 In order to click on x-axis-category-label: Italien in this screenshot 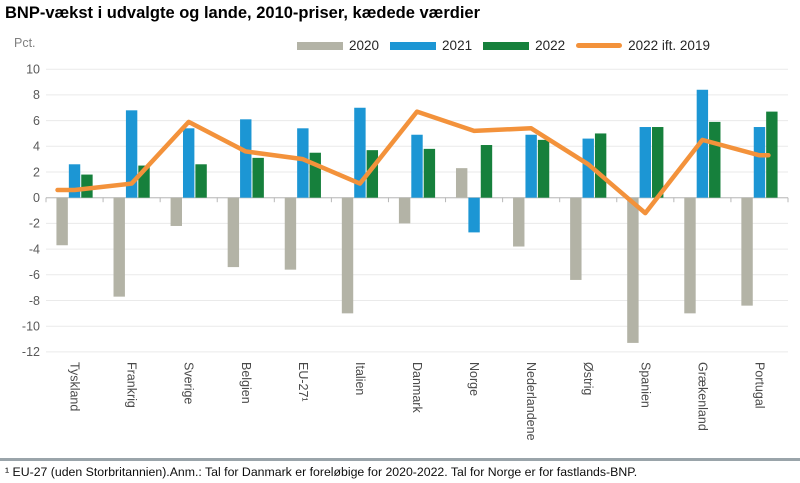, I will do `click(360, 378)`.